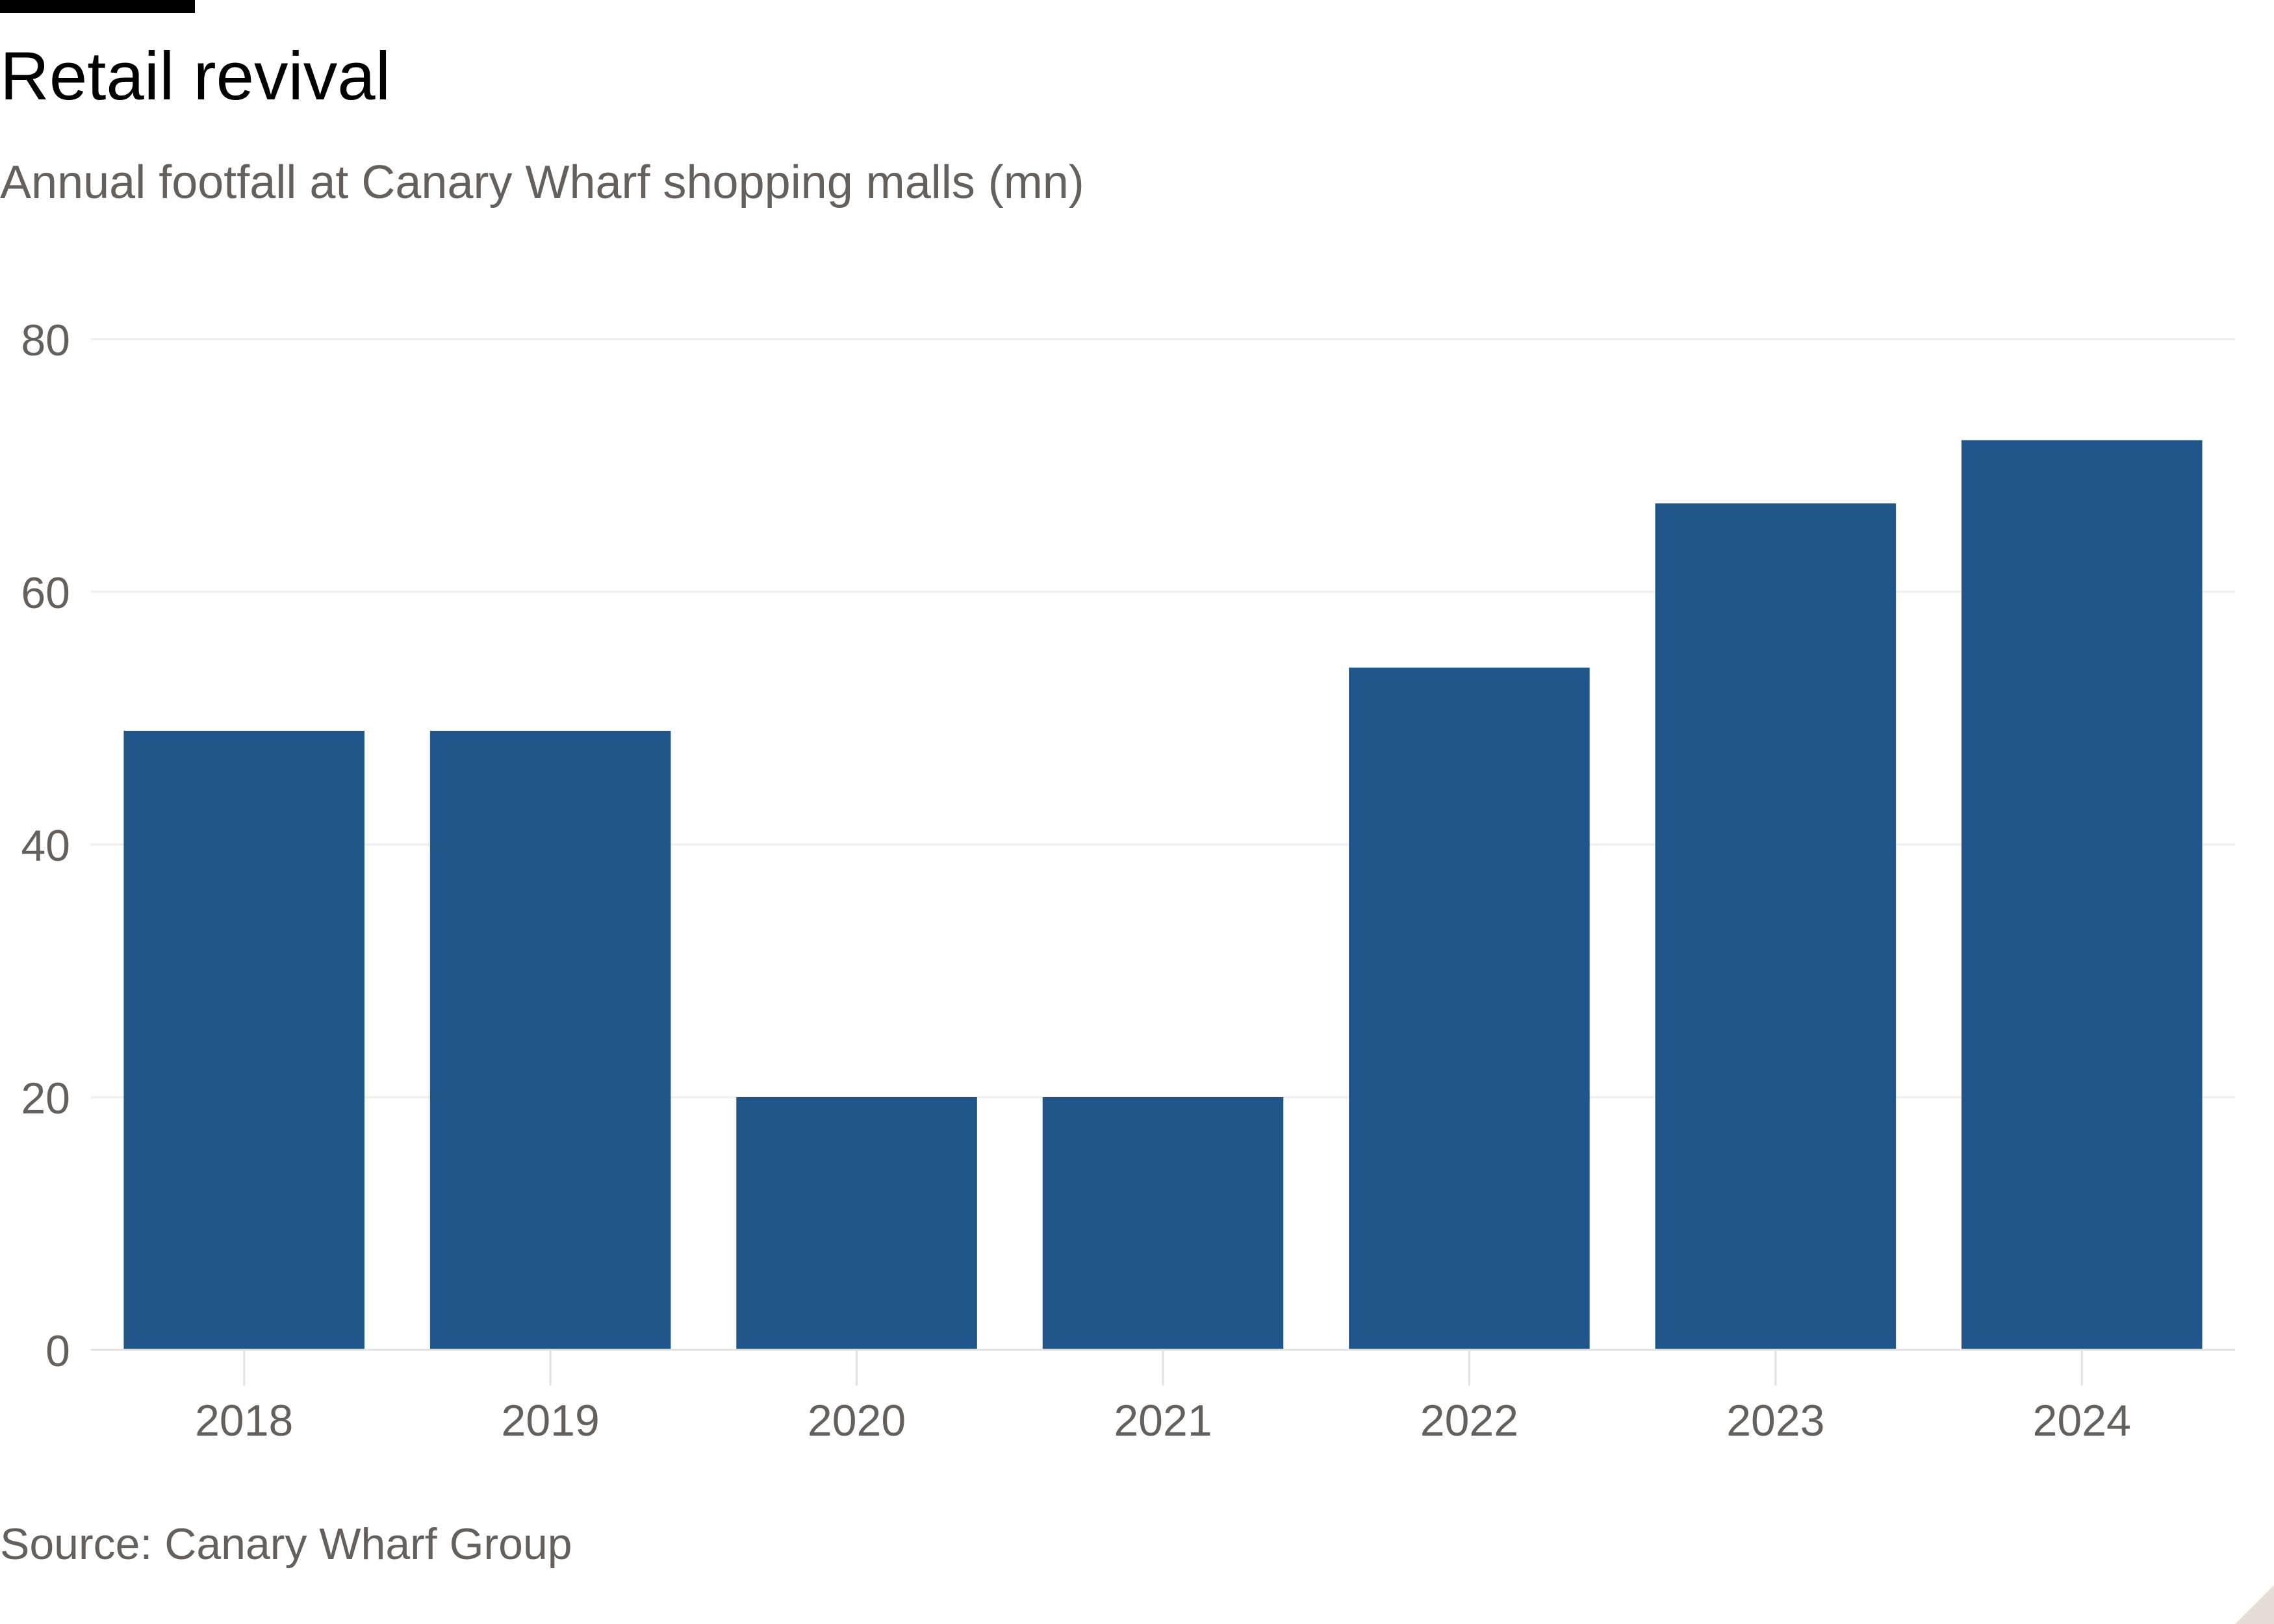 This screenshot has width=2274, height=1624. What do you see at coordinates (57, 1351) in the screenshot?
I see `y-tick-label: 0` at bounding box center [57, 1351].